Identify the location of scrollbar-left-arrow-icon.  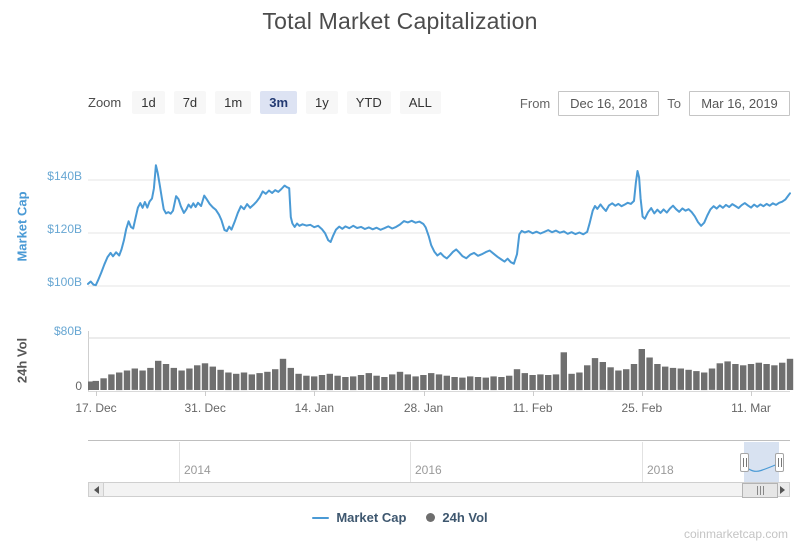
(96, 489).